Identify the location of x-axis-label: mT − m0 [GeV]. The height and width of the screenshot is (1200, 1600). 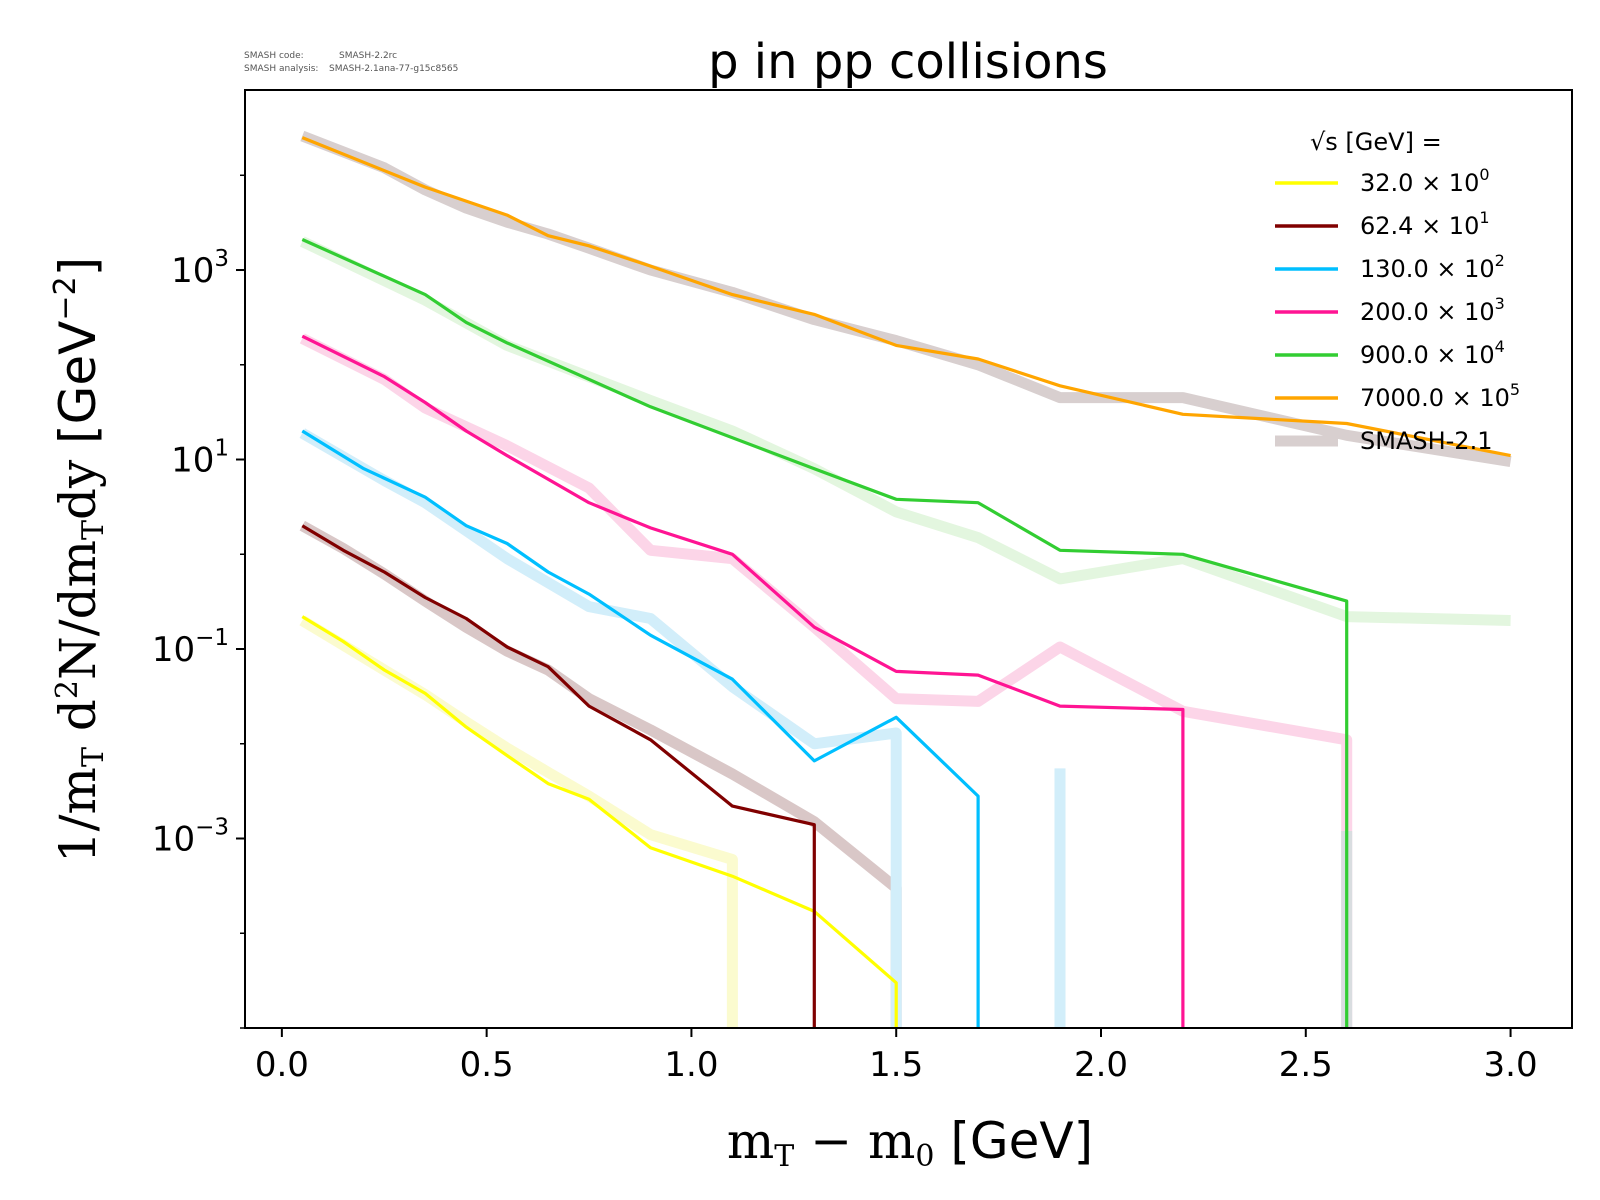
(910, 1143).